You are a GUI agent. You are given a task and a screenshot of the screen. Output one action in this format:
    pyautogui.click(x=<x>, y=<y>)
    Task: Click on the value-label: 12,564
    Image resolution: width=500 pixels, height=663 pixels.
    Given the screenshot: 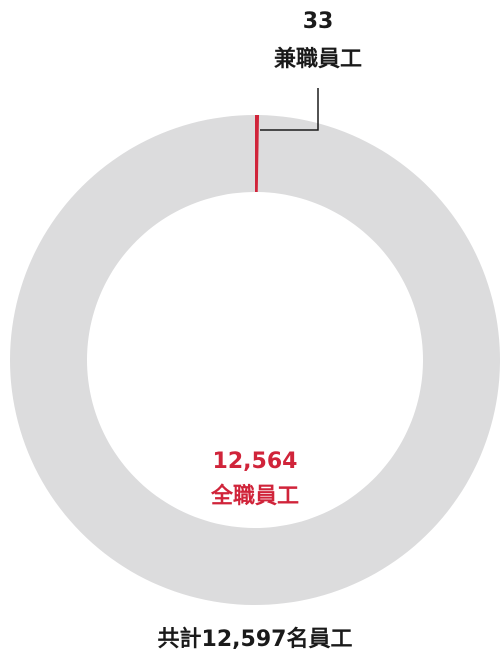 What is the action you would take?
    pyautogui.click(x=255, y=461)
    